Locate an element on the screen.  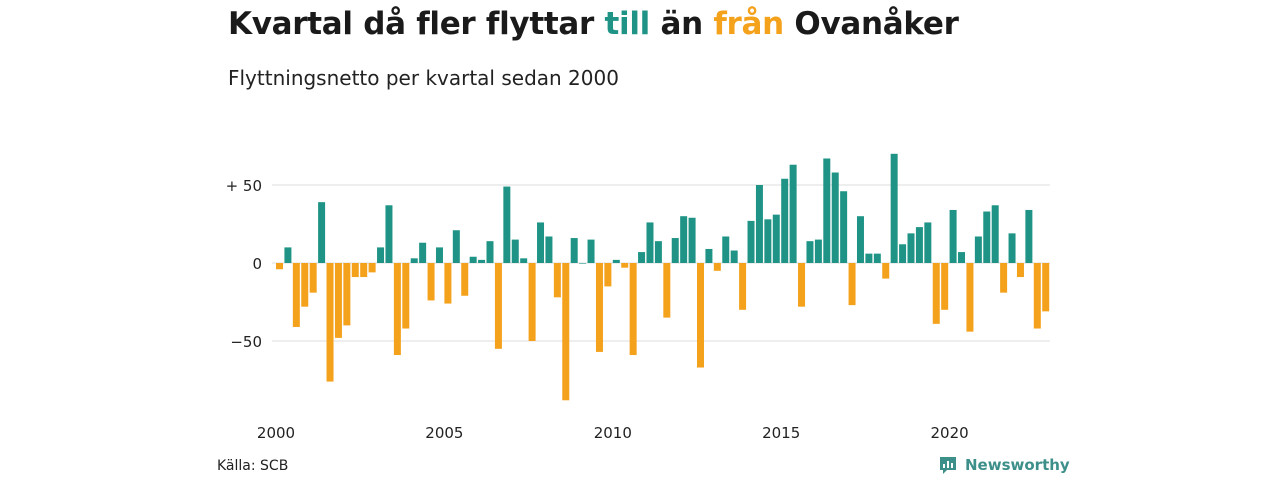
x-tick-label: 2000 is located at coordinates (276, 433).